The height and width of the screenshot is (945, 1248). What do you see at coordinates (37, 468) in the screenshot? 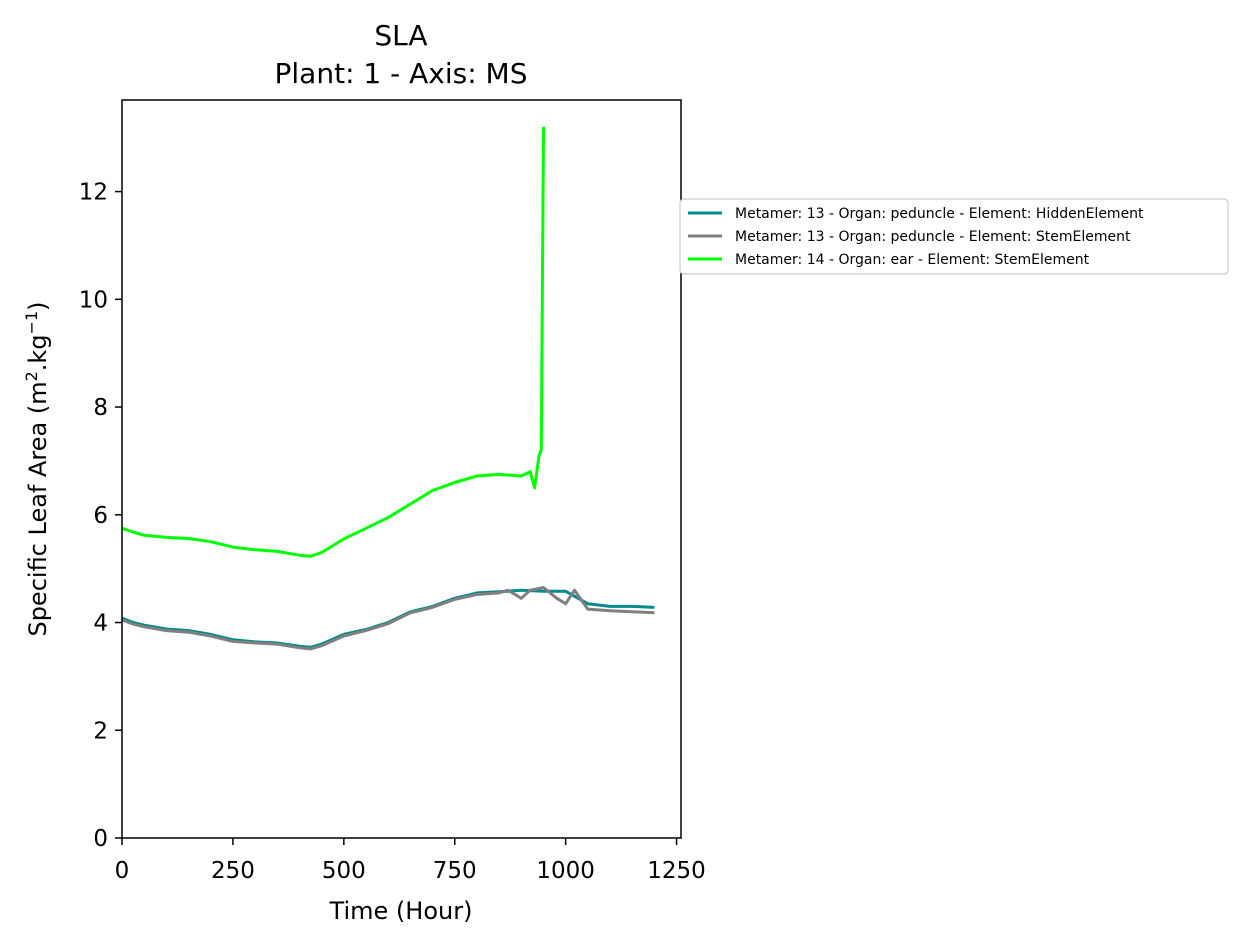
I see `y-axis-label: Specific Leaf Area (m2.kg−1)` at bounding box center [37, 468].